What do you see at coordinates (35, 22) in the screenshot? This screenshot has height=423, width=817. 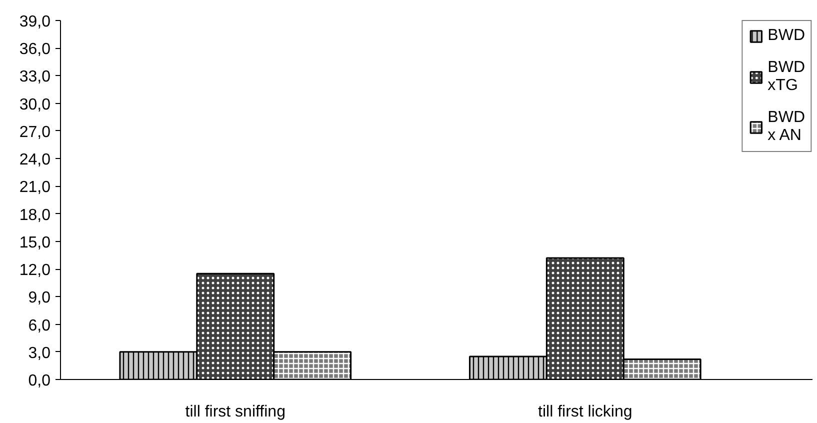 I see `y-tick-label: 39,0` at bounding box center [35, 22].